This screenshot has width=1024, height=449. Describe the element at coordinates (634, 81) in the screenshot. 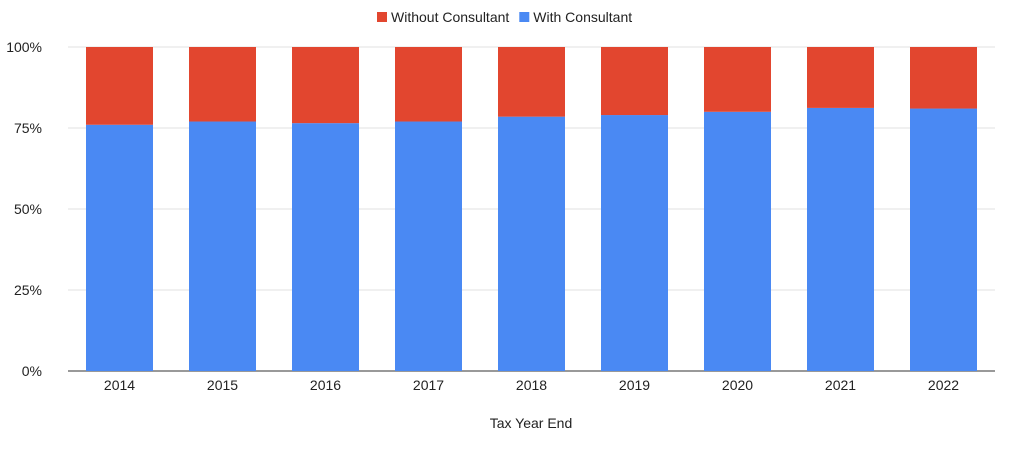

I see `bar-without-consultant-2019` at that location.